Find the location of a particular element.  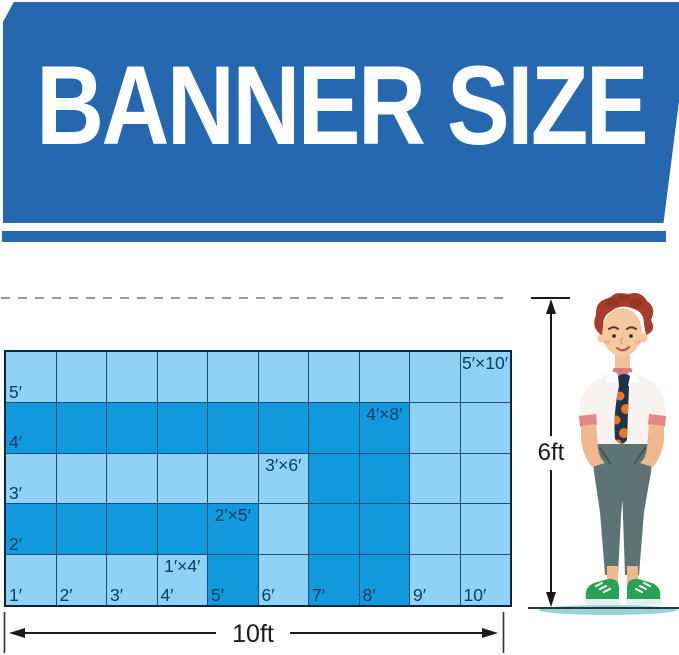

header-underline is located at coordinates (334, 236).